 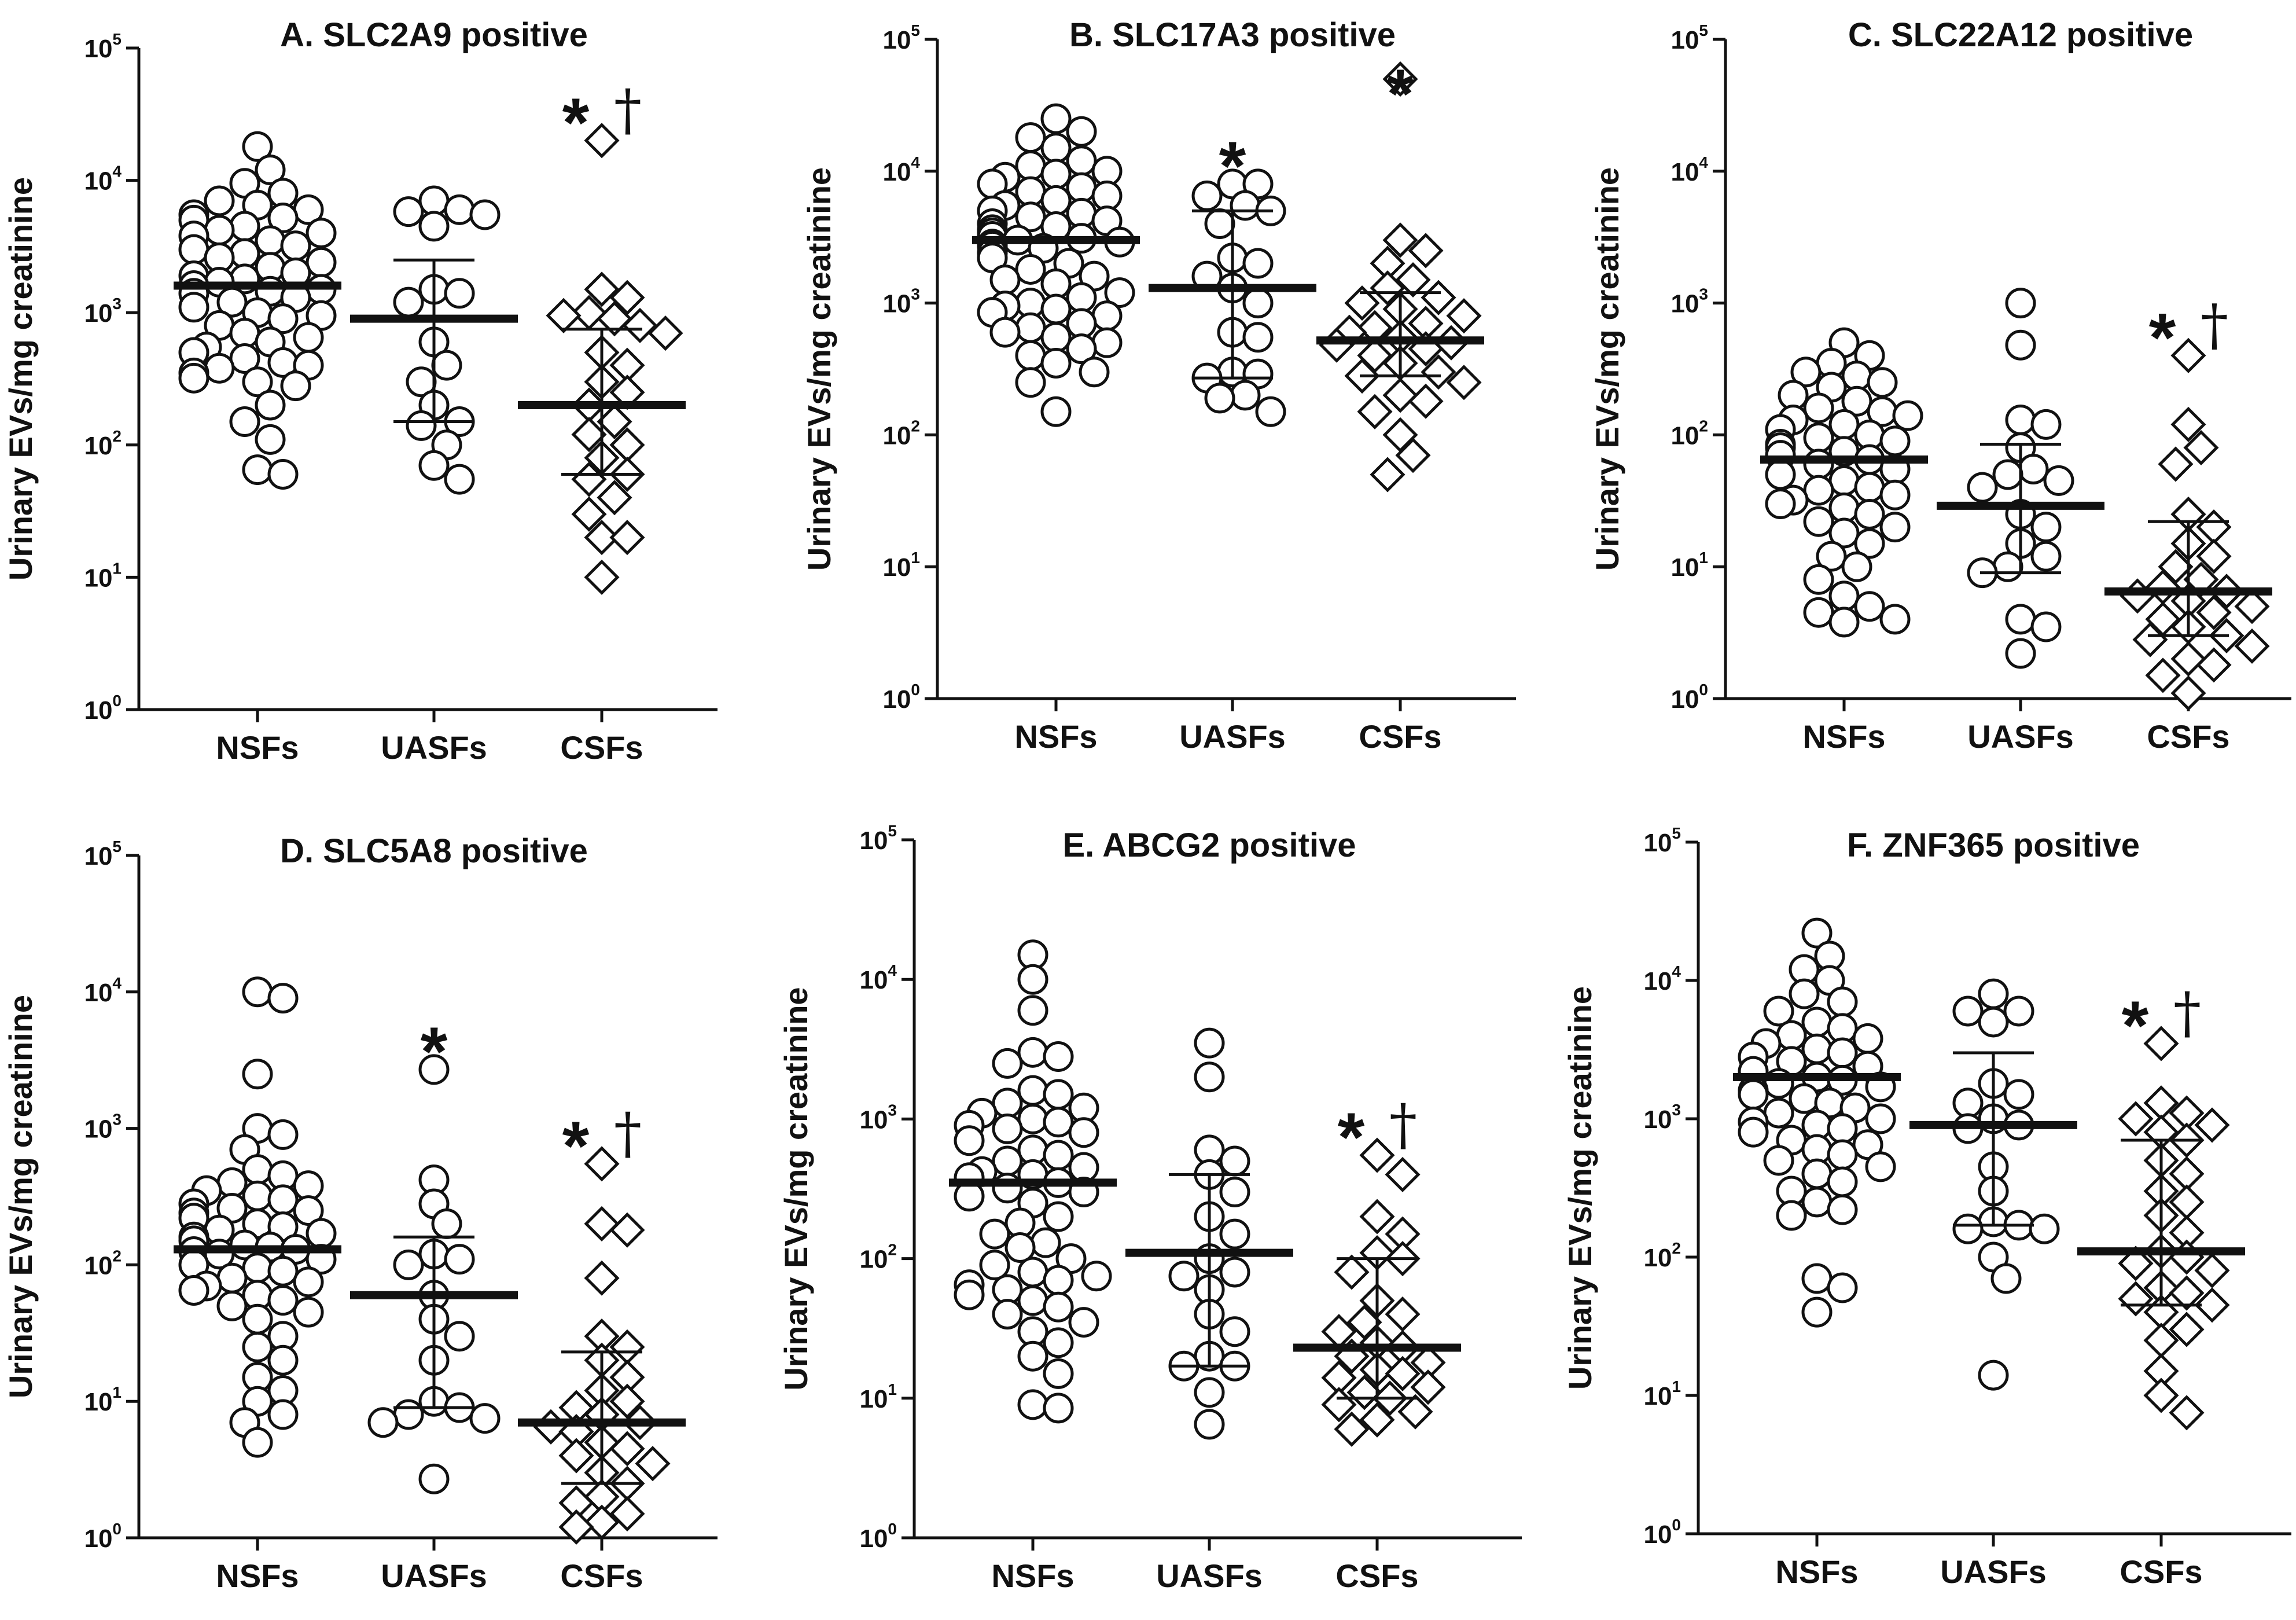 I want to click on chart-title: B. SLC17A3 positive, so click(x=1232, y=35).